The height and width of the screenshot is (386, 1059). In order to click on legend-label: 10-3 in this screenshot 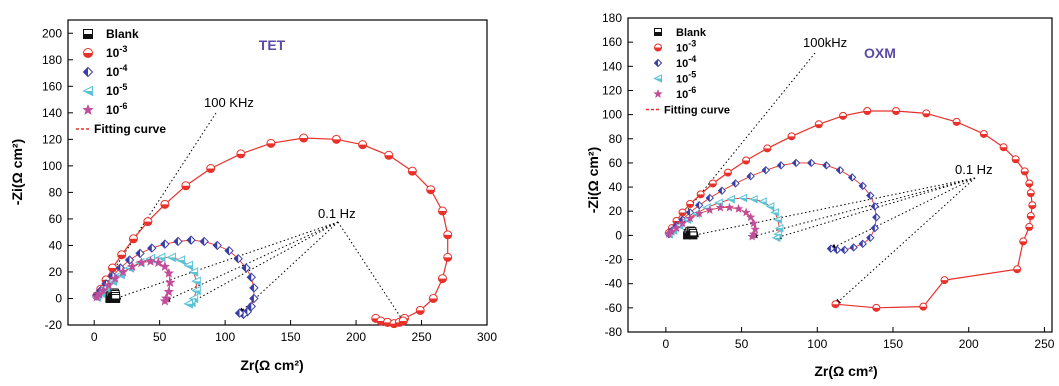, I will do `click(686, 47)`.